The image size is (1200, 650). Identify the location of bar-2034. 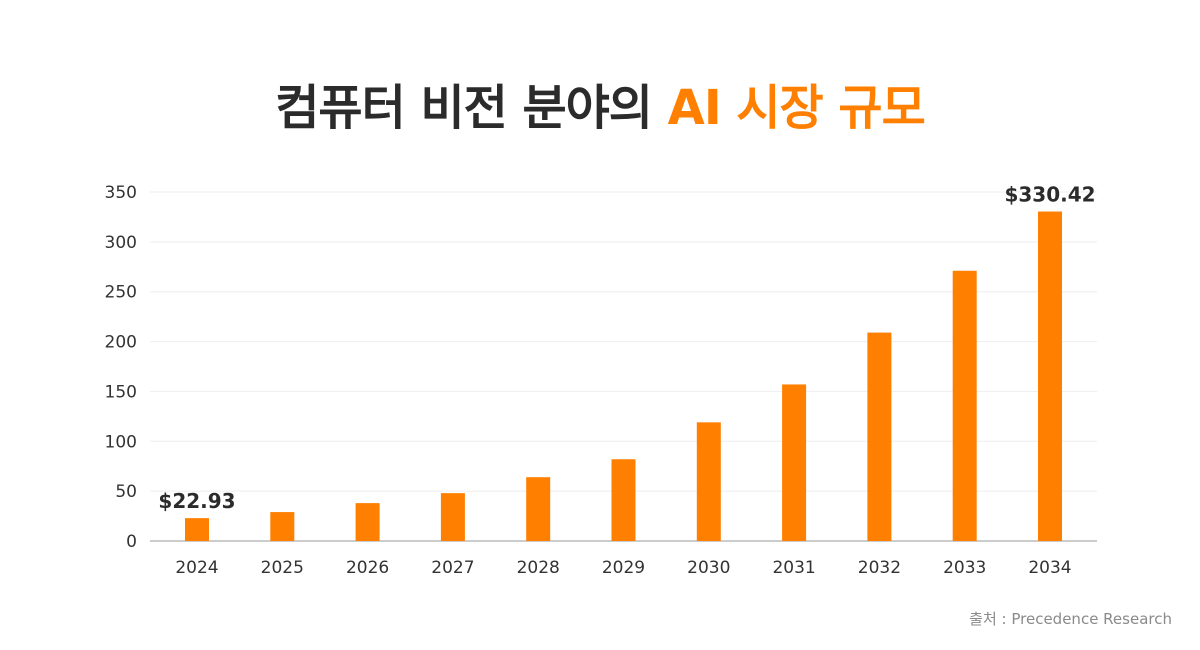
(1050, 376).